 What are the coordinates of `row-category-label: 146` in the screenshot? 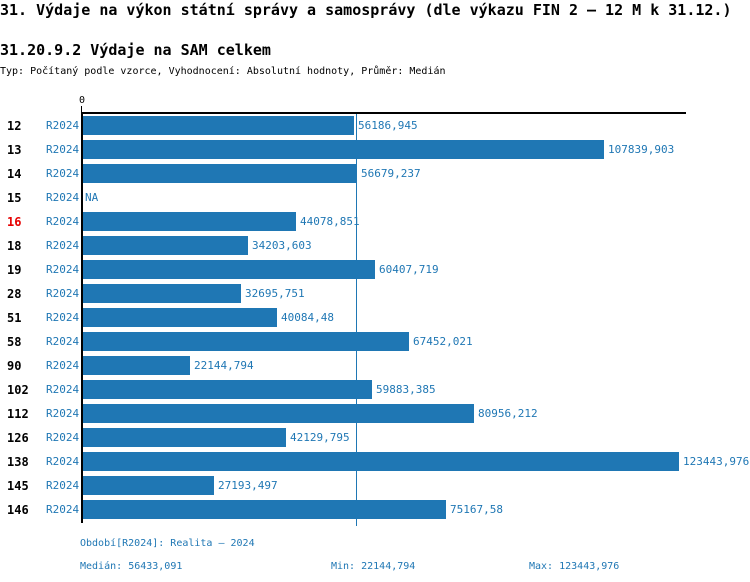 It's located at (18, 510).